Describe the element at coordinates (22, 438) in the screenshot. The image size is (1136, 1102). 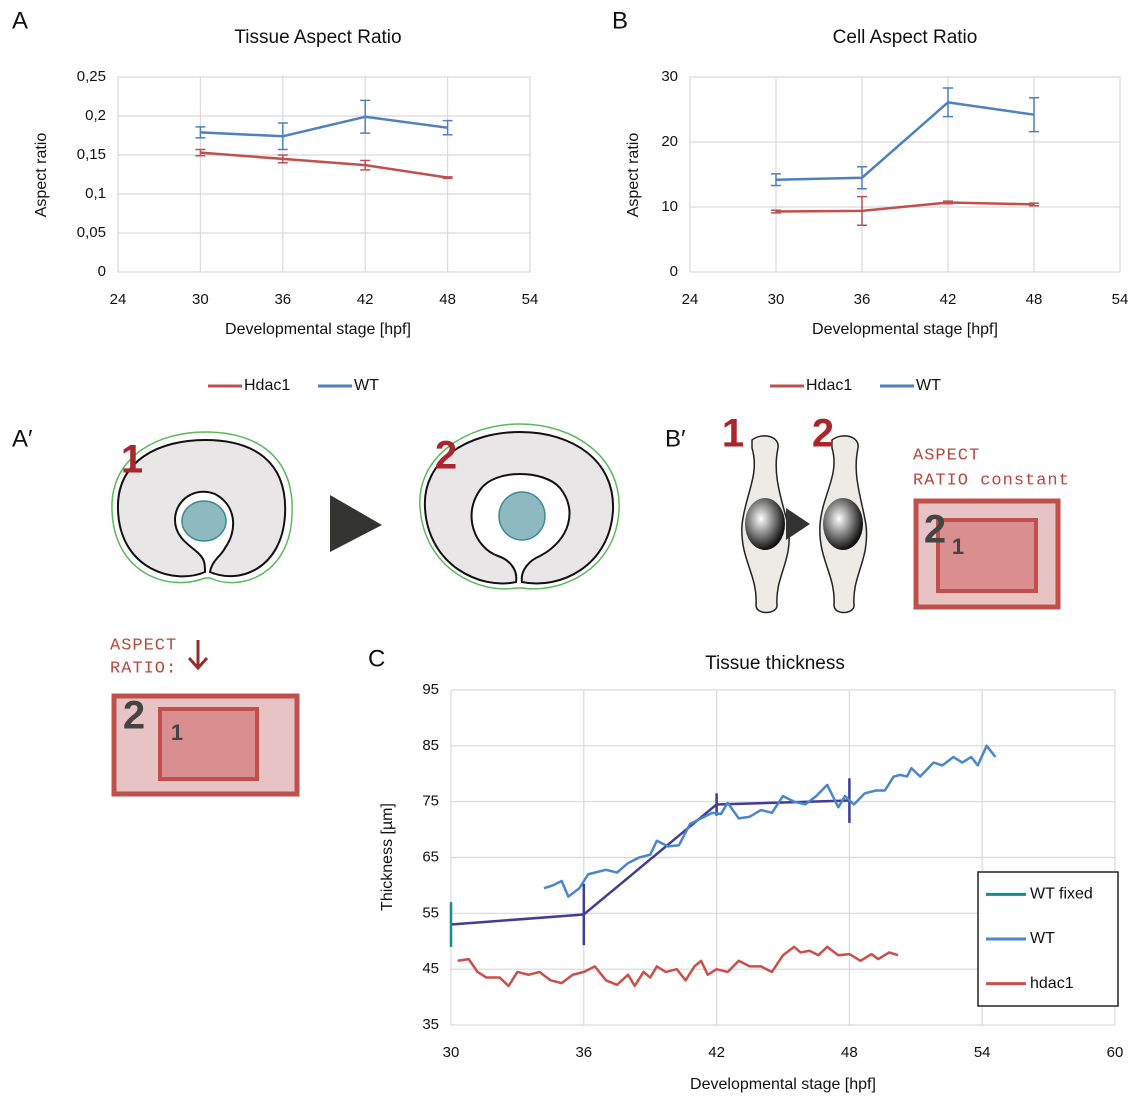
I see `panel-label: A′` at that location.